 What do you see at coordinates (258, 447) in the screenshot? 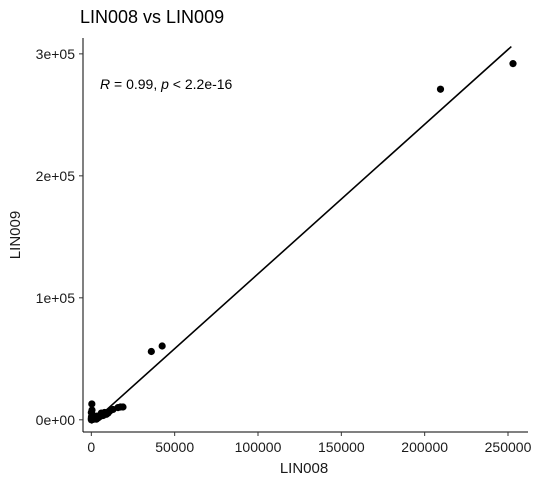
I see `x-tick-label: 100000` at bounding box center [258, 447].